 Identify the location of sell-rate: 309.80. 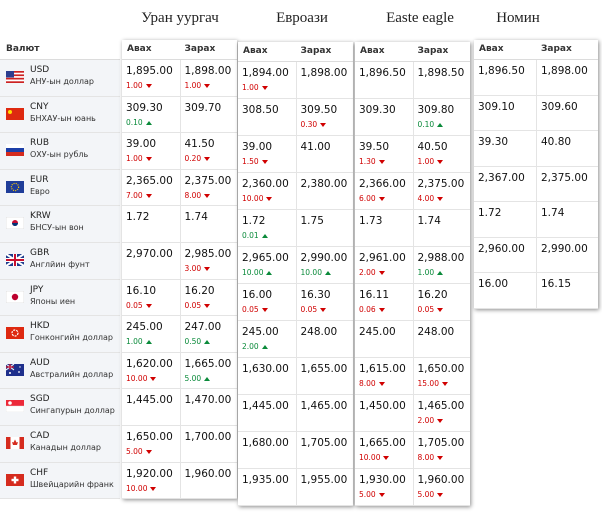
(436, 110).